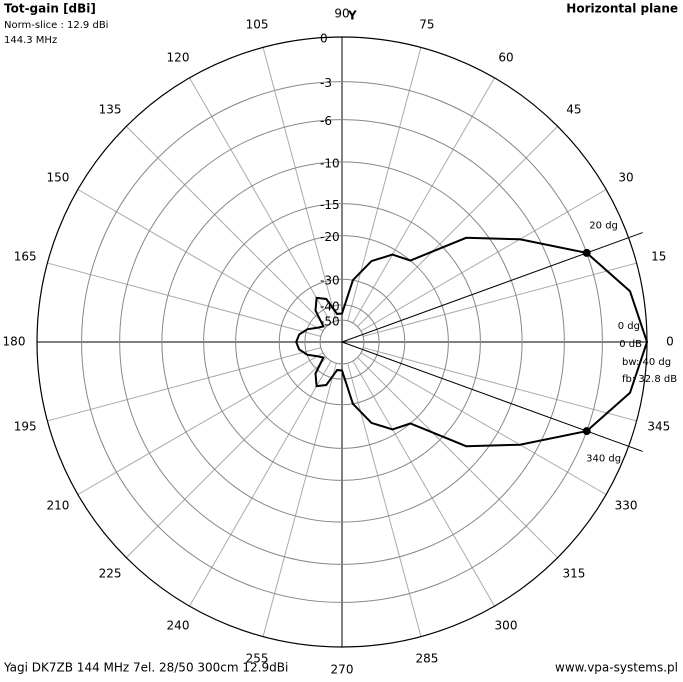 This screenshot has height=682, width=683. What do you see at coordinates (506, 626) in the screenshot?
I see `theta-tick-label: 300` at bounding box center [506, 626].